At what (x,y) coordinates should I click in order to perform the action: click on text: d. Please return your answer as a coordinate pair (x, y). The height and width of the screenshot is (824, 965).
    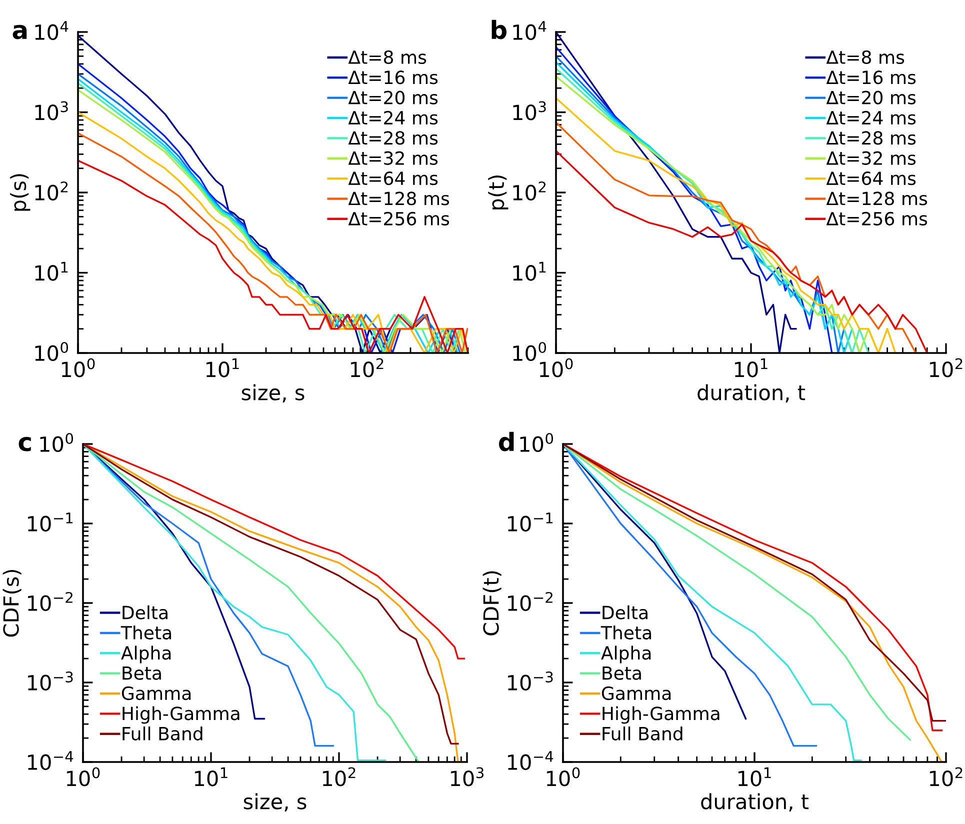
    Looking at the image, I should click on (506, 442).